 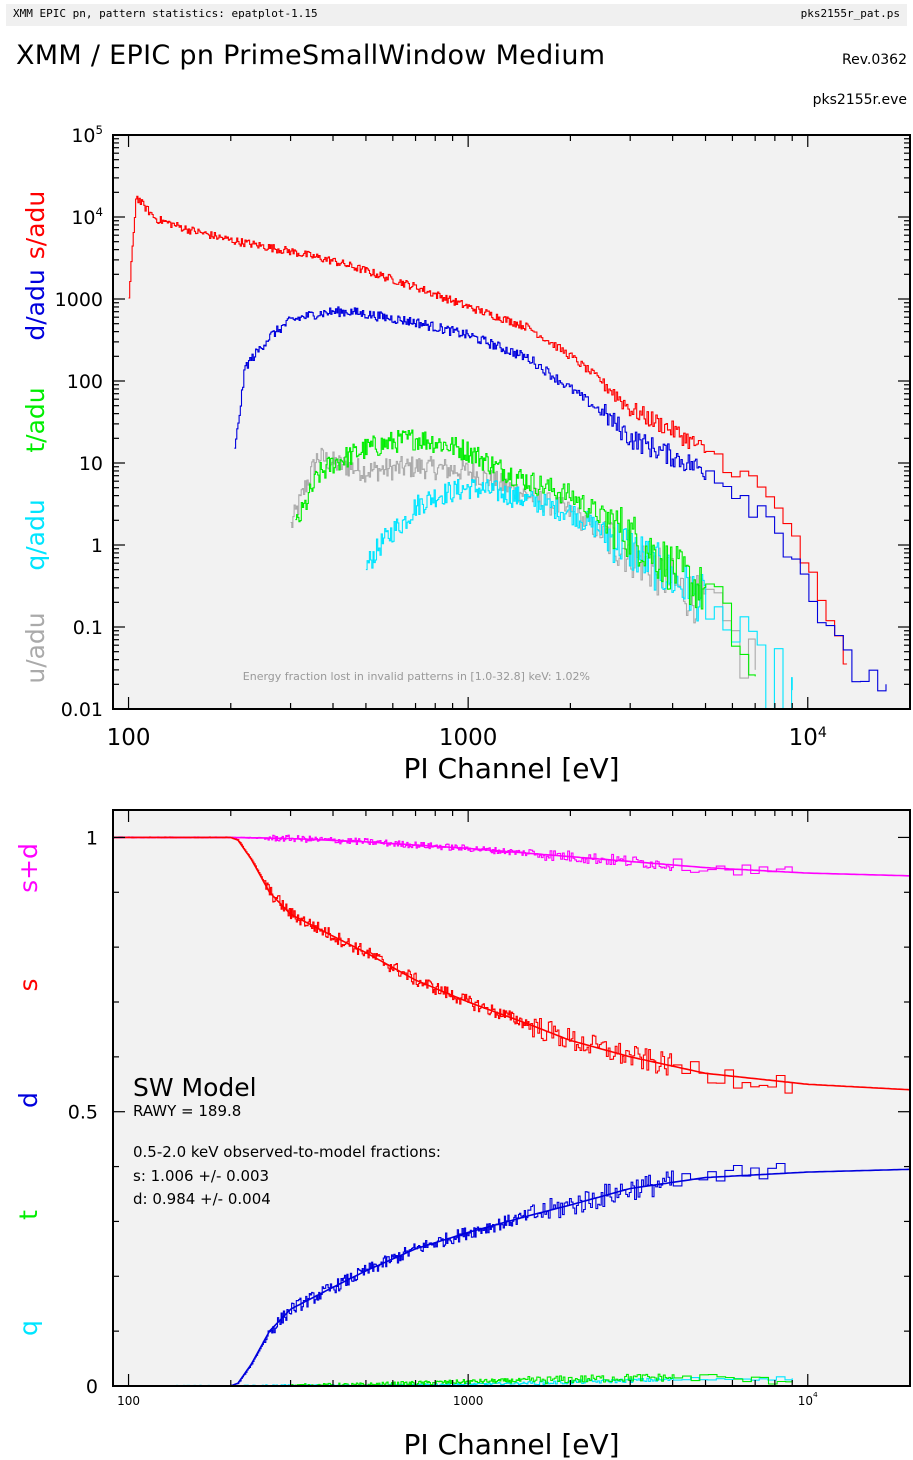 I want to click on y-axis-label-s: s, so click(x=28, y=984).